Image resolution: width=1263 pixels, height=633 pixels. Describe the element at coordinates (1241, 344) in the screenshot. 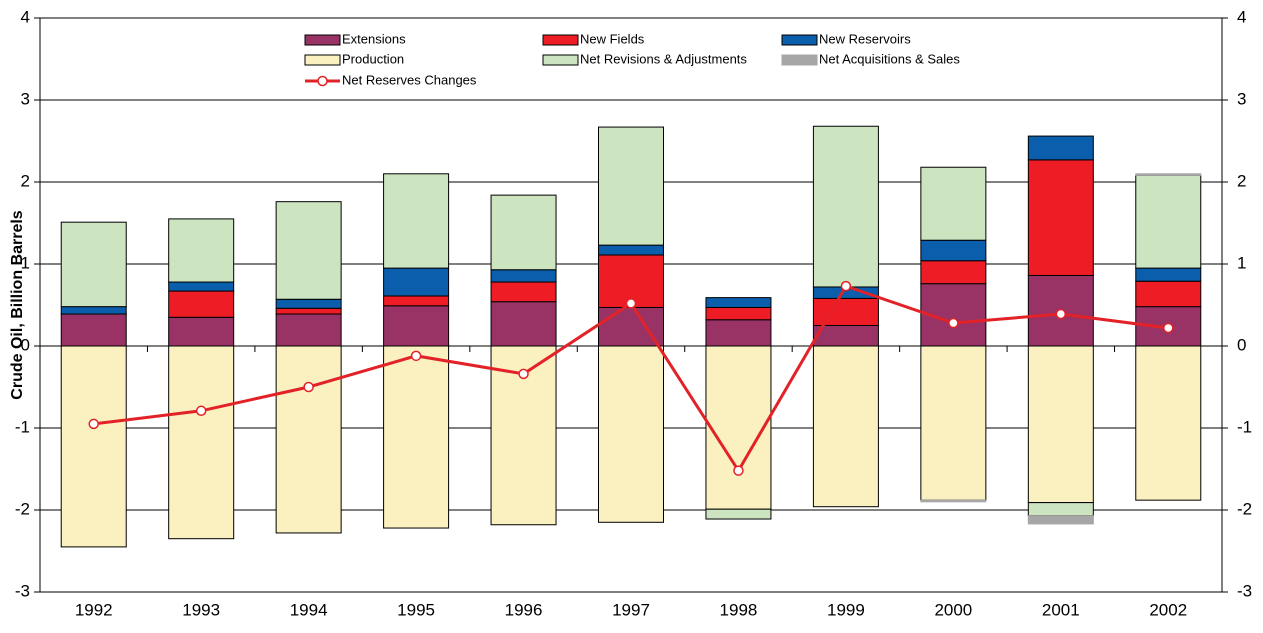

I see `y2-tick-label: 0` at that location.